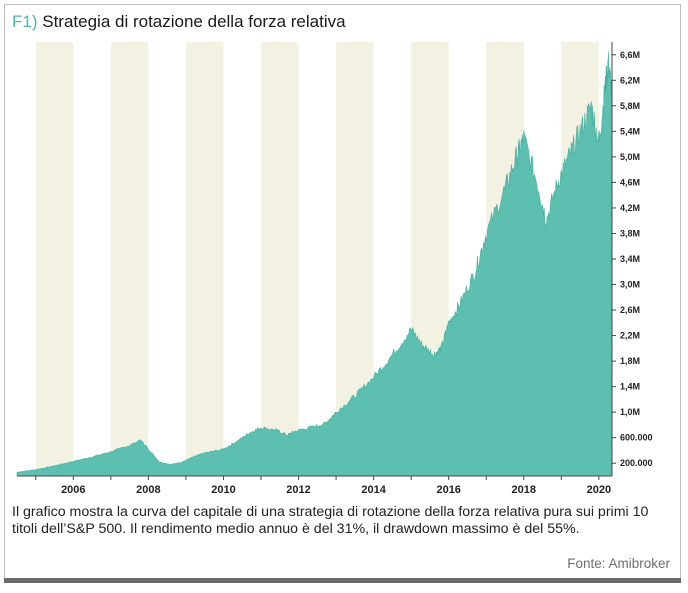 This screenshot has width=688, height=593. I want to click on x-tick-label: 2008, so click(148, 490).